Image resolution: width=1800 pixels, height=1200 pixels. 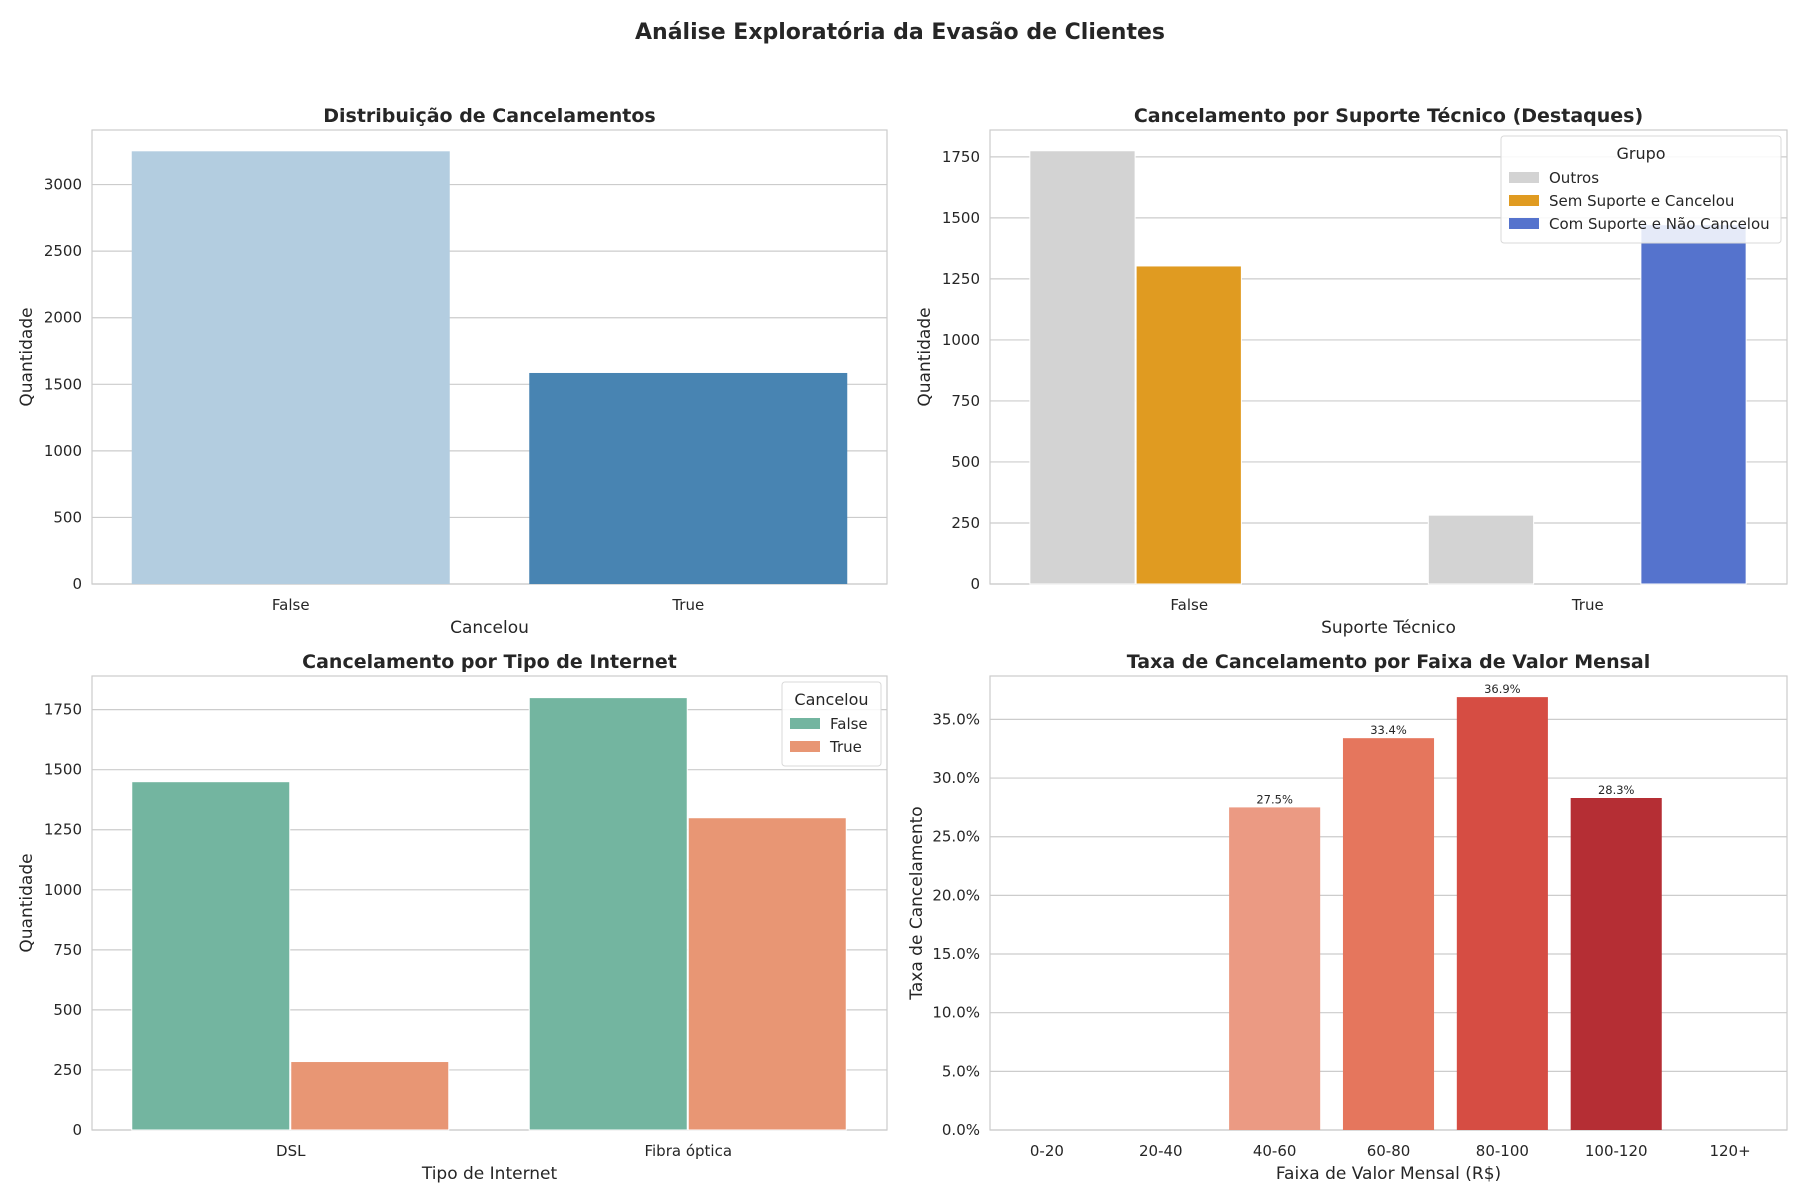 What do you see at coordinates (1388, 1174) in the screenshot?
I see `x-axis-label: Faixa de Valor Mensal (R$)` at bounding box center [1388, 1174].